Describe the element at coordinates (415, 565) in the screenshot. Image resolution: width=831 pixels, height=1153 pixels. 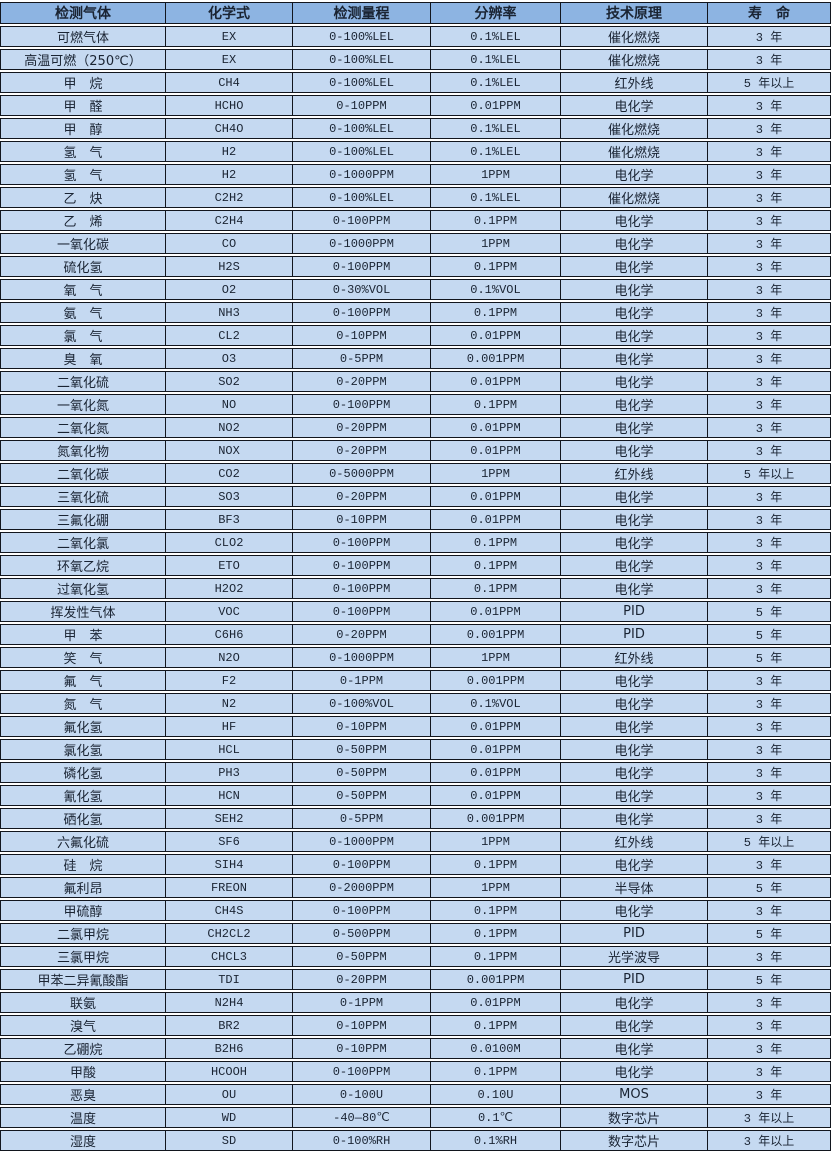
I see `table-row: 环氧乙烷 ETO 0-100PPM 0.1PPM 电化学 3 年` at that location.